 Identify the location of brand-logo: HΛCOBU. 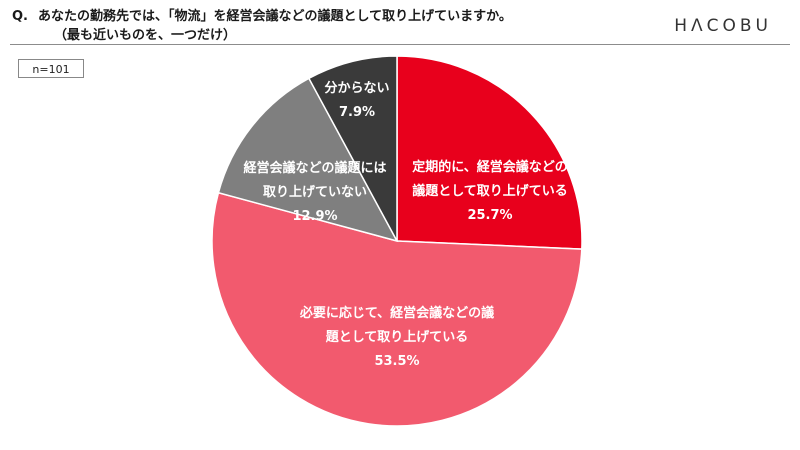
(723, 26).